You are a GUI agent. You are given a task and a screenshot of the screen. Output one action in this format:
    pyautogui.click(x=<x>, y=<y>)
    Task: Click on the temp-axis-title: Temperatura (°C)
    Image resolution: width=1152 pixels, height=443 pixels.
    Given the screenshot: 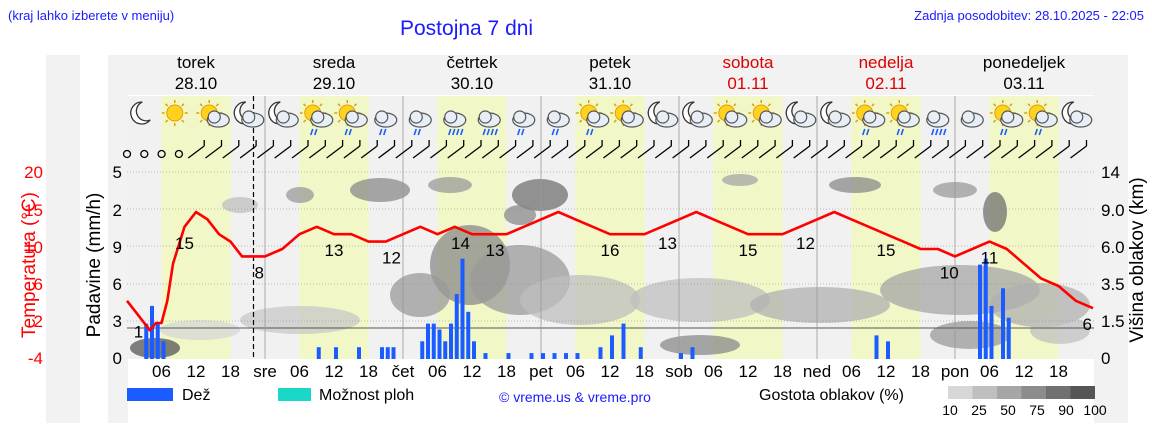 What is the action you would take?
    pyautogui.click(x=29, y=265)
    